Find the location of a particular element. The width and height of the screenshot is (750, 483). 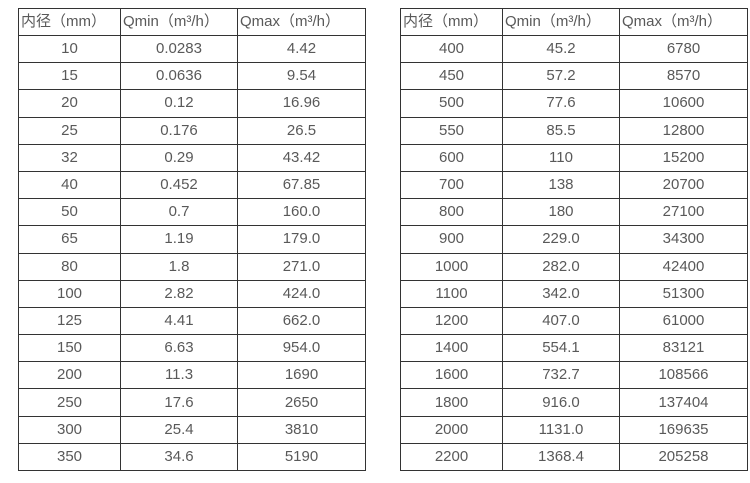

column-header: 内径（mm） is located at coordinates (69, 22).